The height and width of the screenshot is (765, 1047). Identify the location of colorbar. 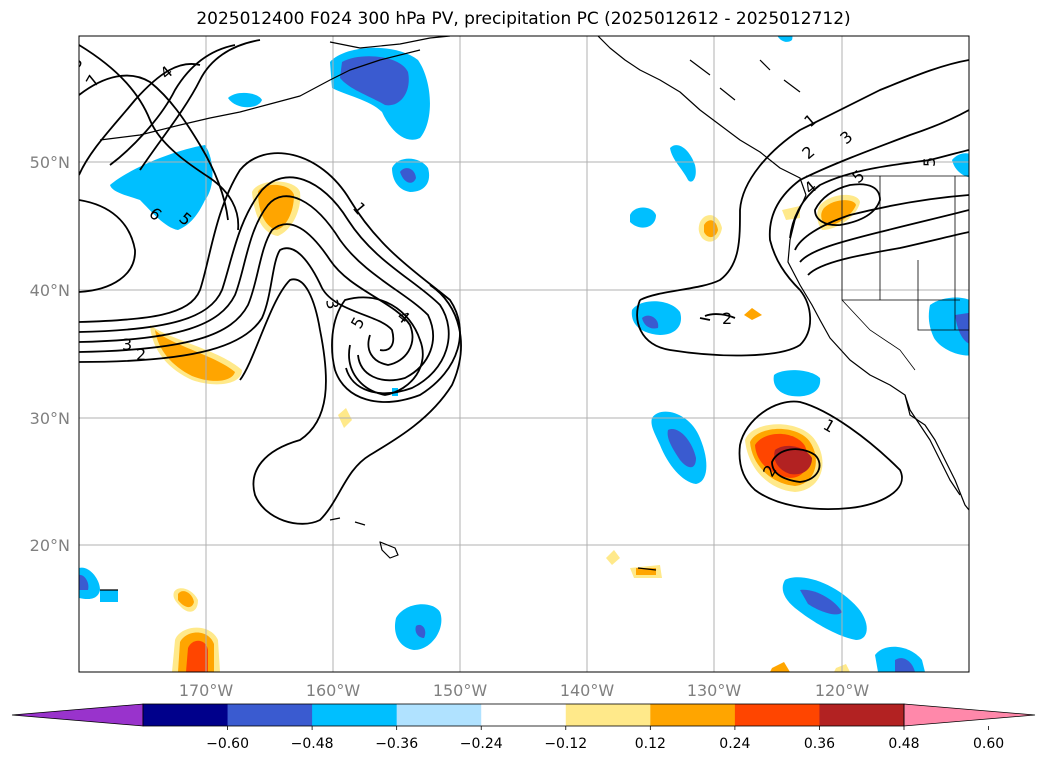
(523, 715).